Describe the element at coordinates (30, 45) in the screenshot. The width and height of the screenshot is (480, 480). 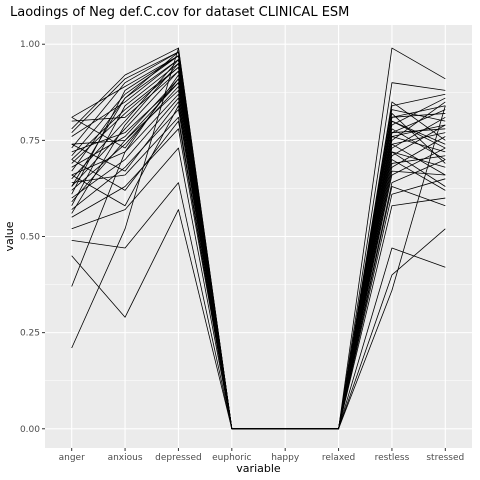
I see `y-tick-label: 1.00` at that location.